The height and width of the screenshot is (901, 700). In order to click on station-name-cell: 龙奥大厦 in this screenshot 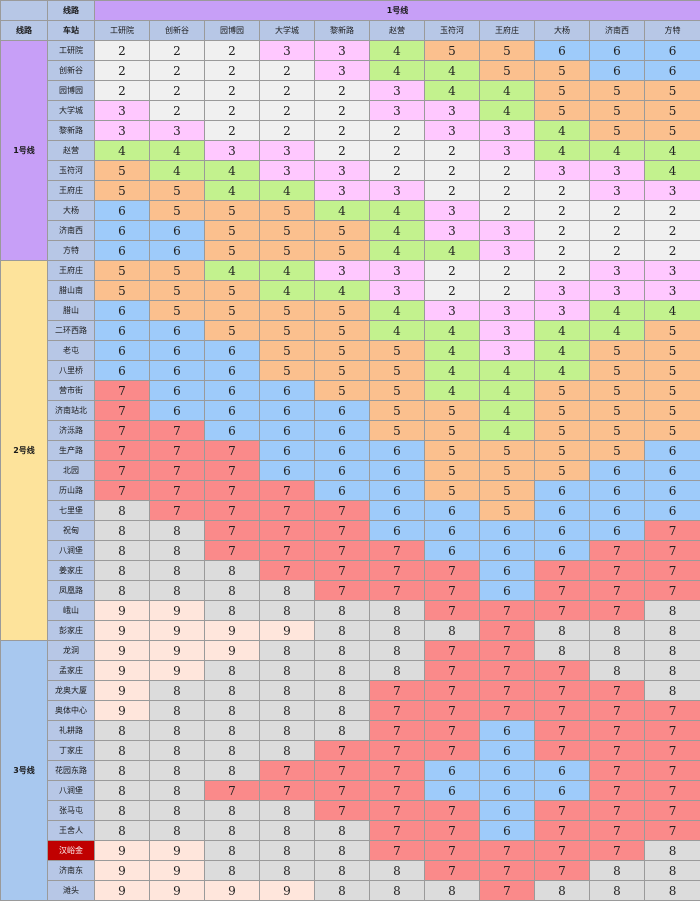, I will do `click(71, 691)`.